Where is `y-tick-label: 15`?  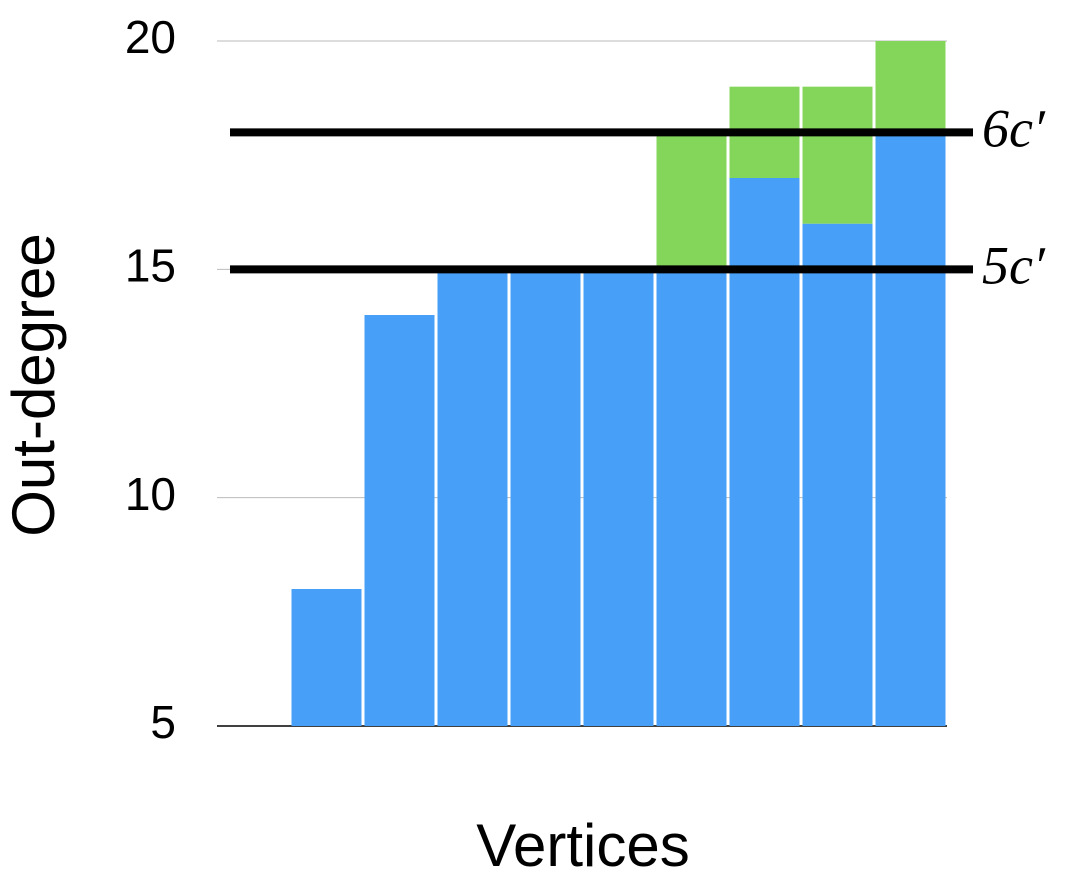
y-tick-label: 15 is located at coordinates (150, 265).